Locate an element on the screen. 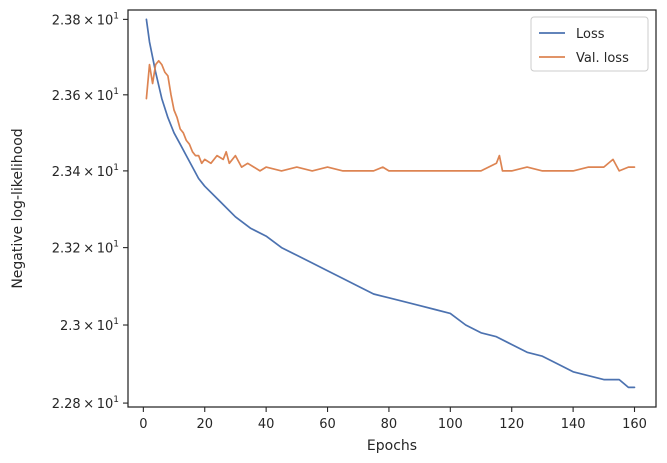 This screenshot has width=667, height=463. x-tick-label: 40 is located at coordinates (266, 424).